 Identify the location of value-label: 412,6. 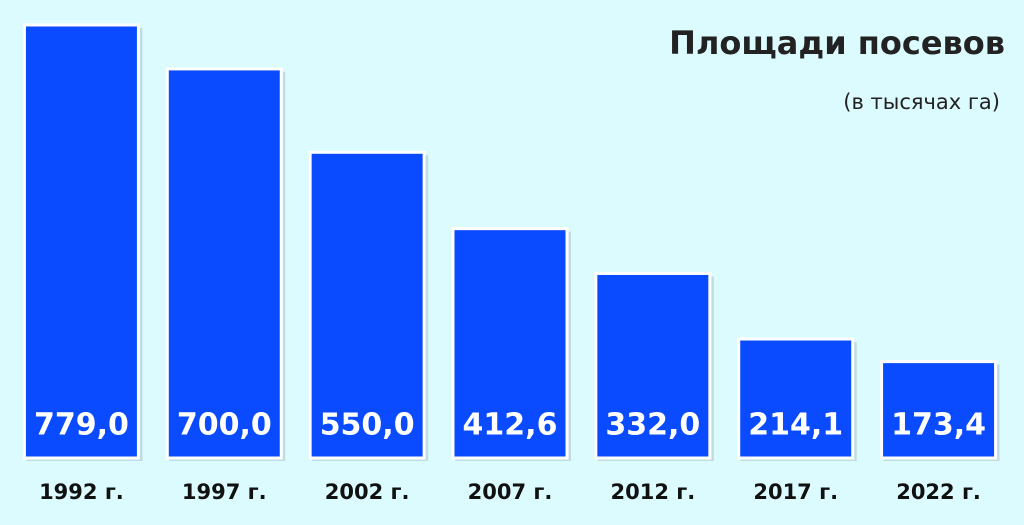
(510, 425).